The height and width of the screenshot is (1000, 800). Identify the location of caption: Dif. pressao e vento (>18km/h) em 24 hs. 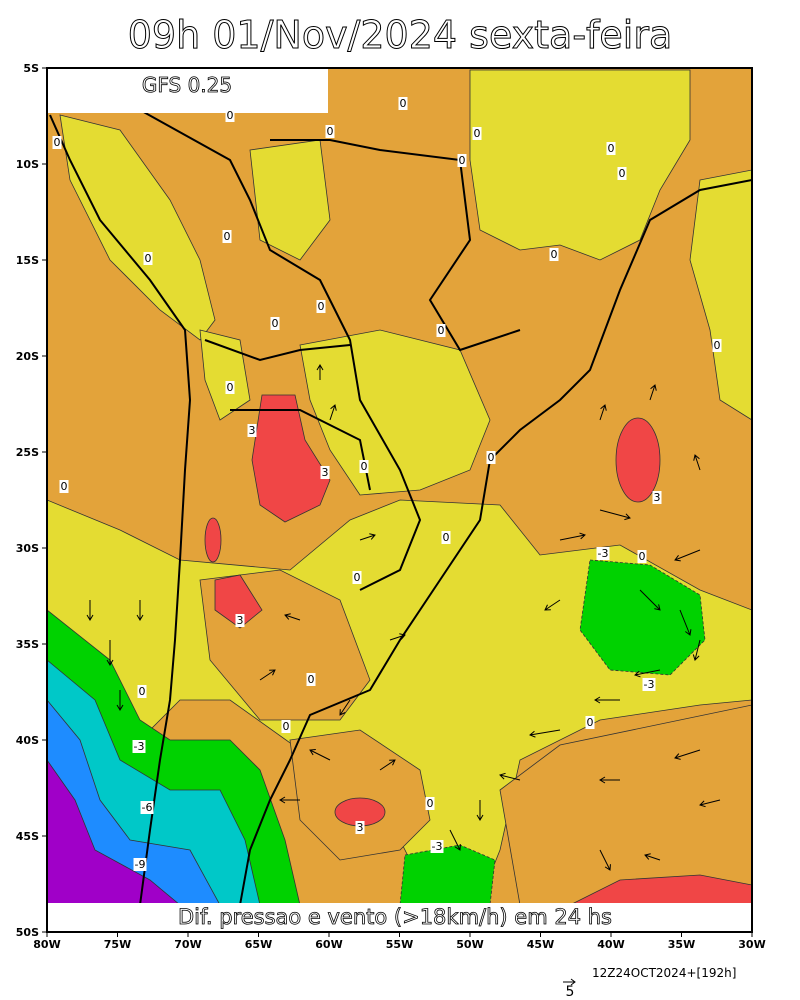
(395, 917).